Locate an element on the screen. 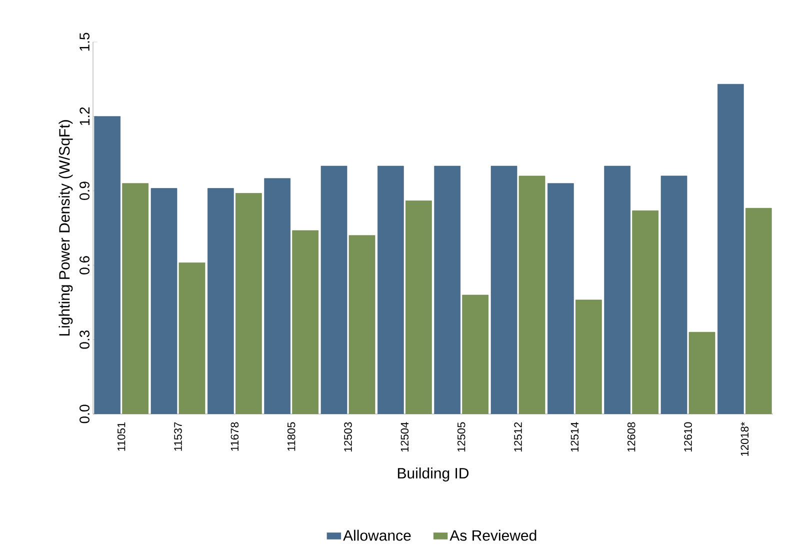 The width and height of the screenshot is (790, 556). y-tick-label: 0.9 is located at coordinates (85, 191).